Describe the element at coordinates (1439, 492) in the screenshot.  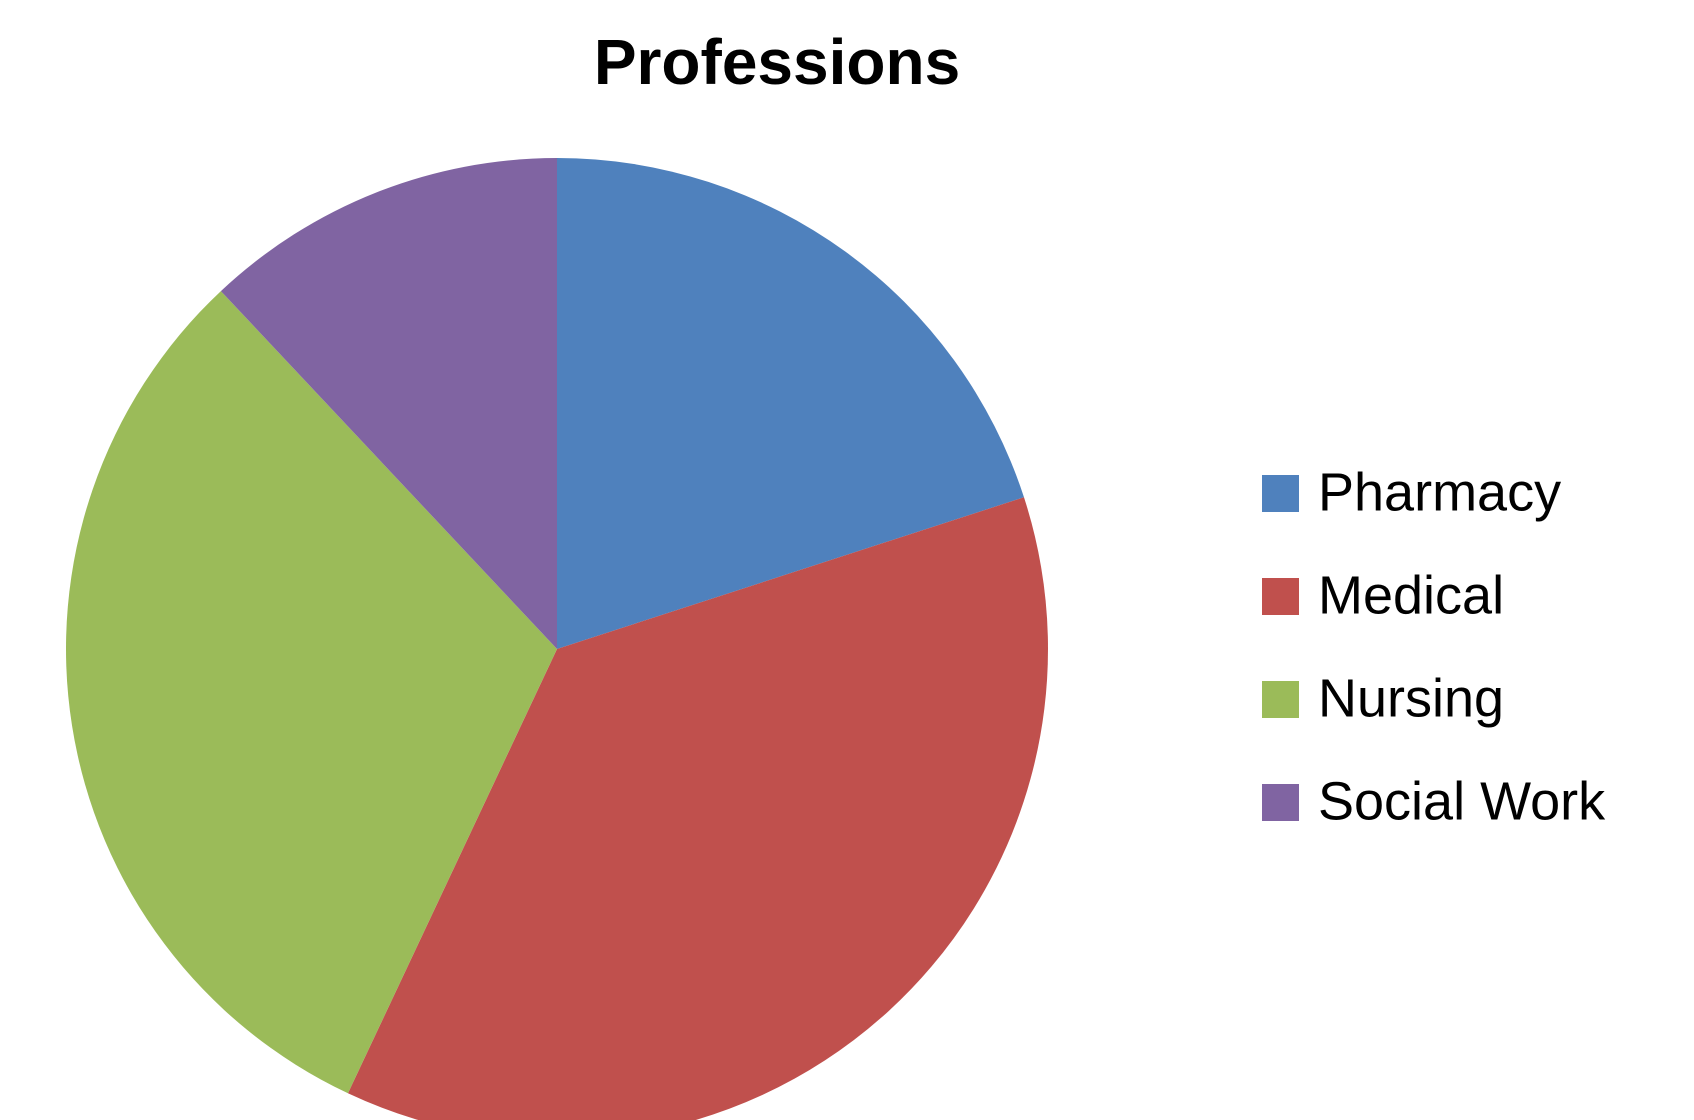
I see `legend-label: Pharmacy` at that location.